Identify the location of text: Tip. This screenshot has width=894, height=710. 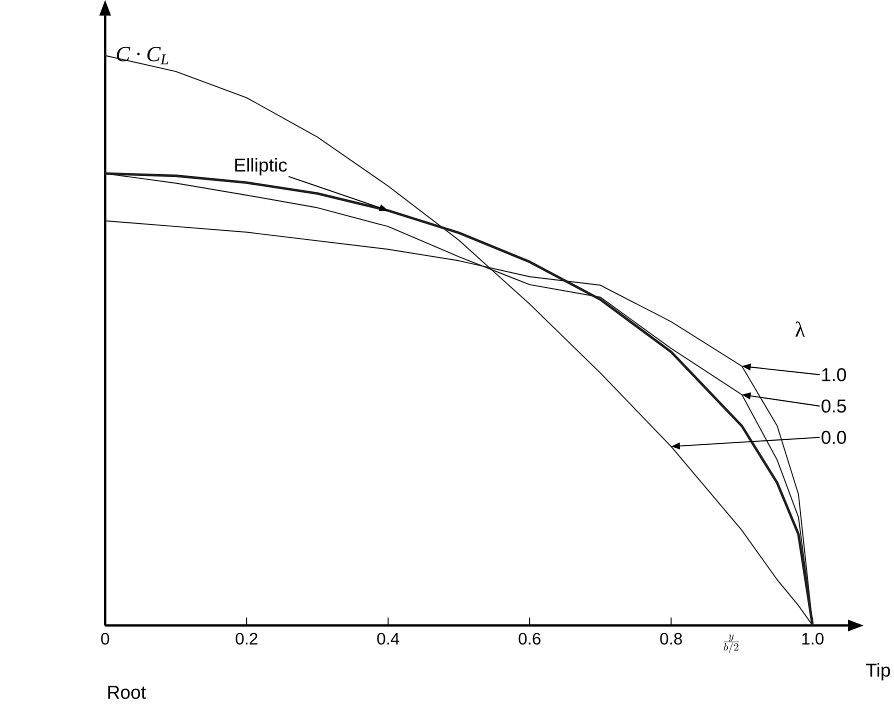
(878, 671).